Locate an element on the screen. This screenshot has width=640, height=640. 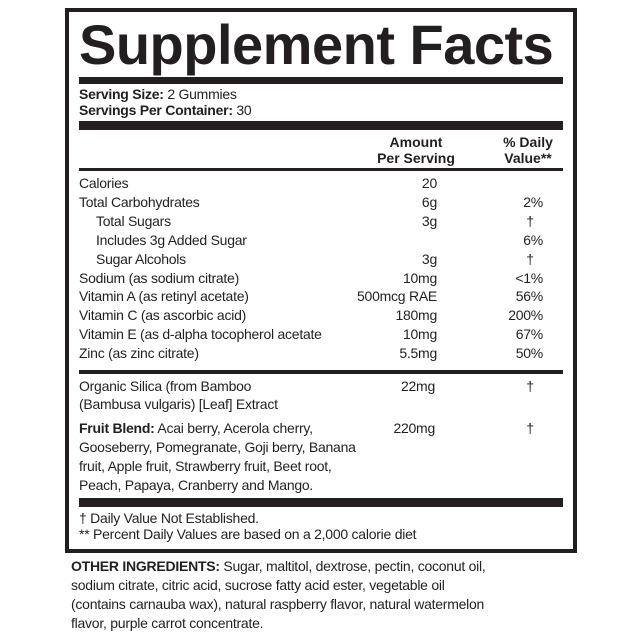
servings-label: Servings Per Container: is located at coordinates (156, 110).